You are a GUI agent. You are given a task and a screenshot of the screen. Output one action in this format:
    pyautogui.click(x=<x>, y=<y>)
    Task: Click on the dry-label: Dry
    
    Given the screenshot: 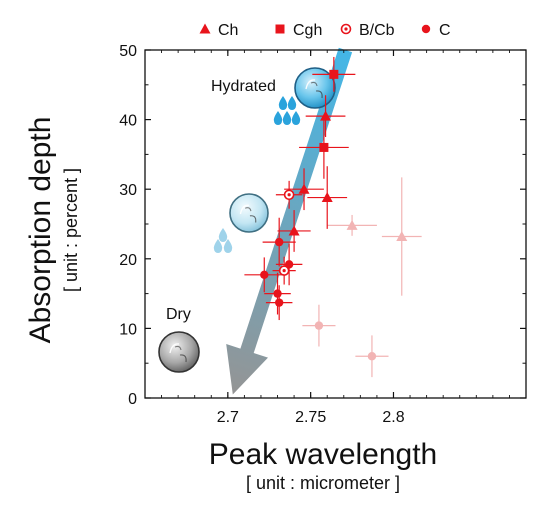 What is the action you would take?
    pyautogui.click(x=178, y=314)
    